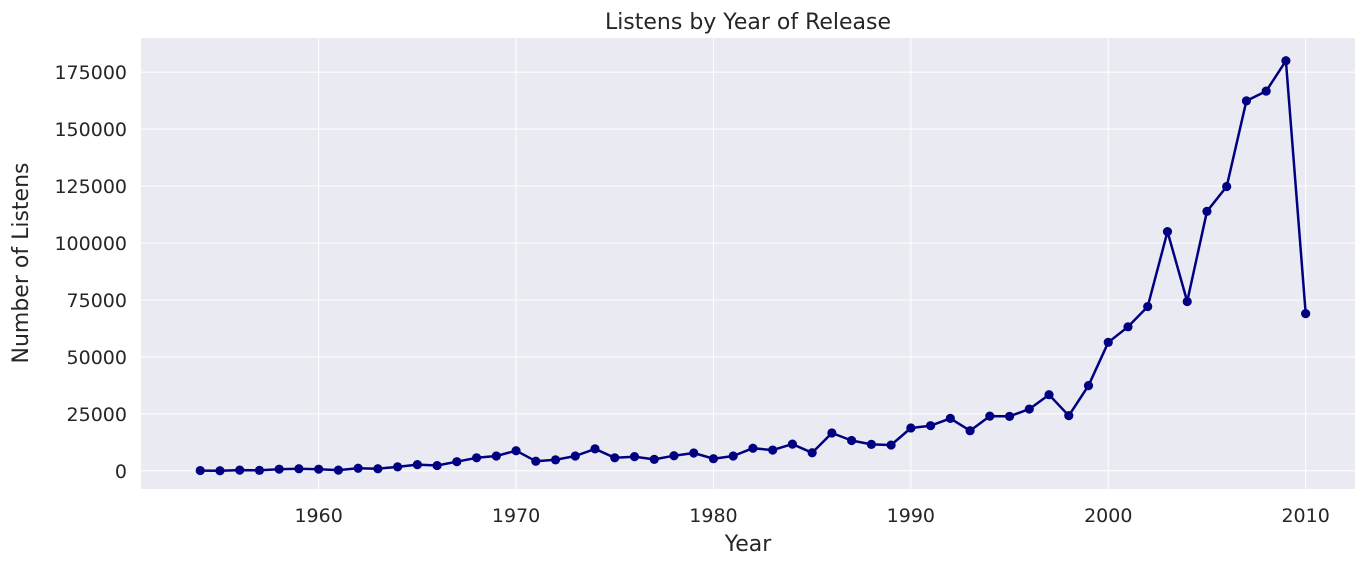  Describe the element at coordinates (97, 415) in the screenshot. I see `y-tick-label: 25000` at that location.